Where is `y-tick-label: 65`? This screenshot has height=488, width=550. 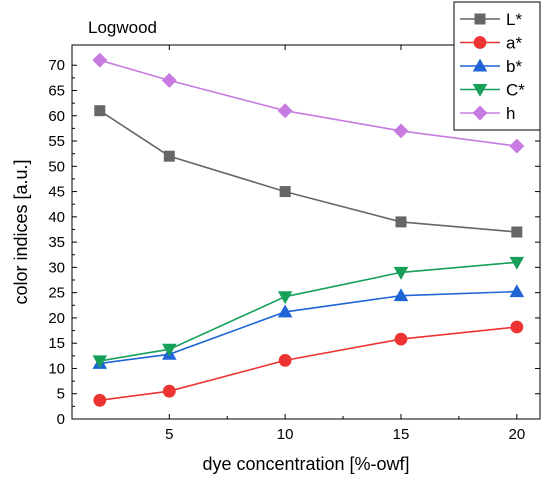 y-tick-label: 65 is located at coordinates (56, 90).